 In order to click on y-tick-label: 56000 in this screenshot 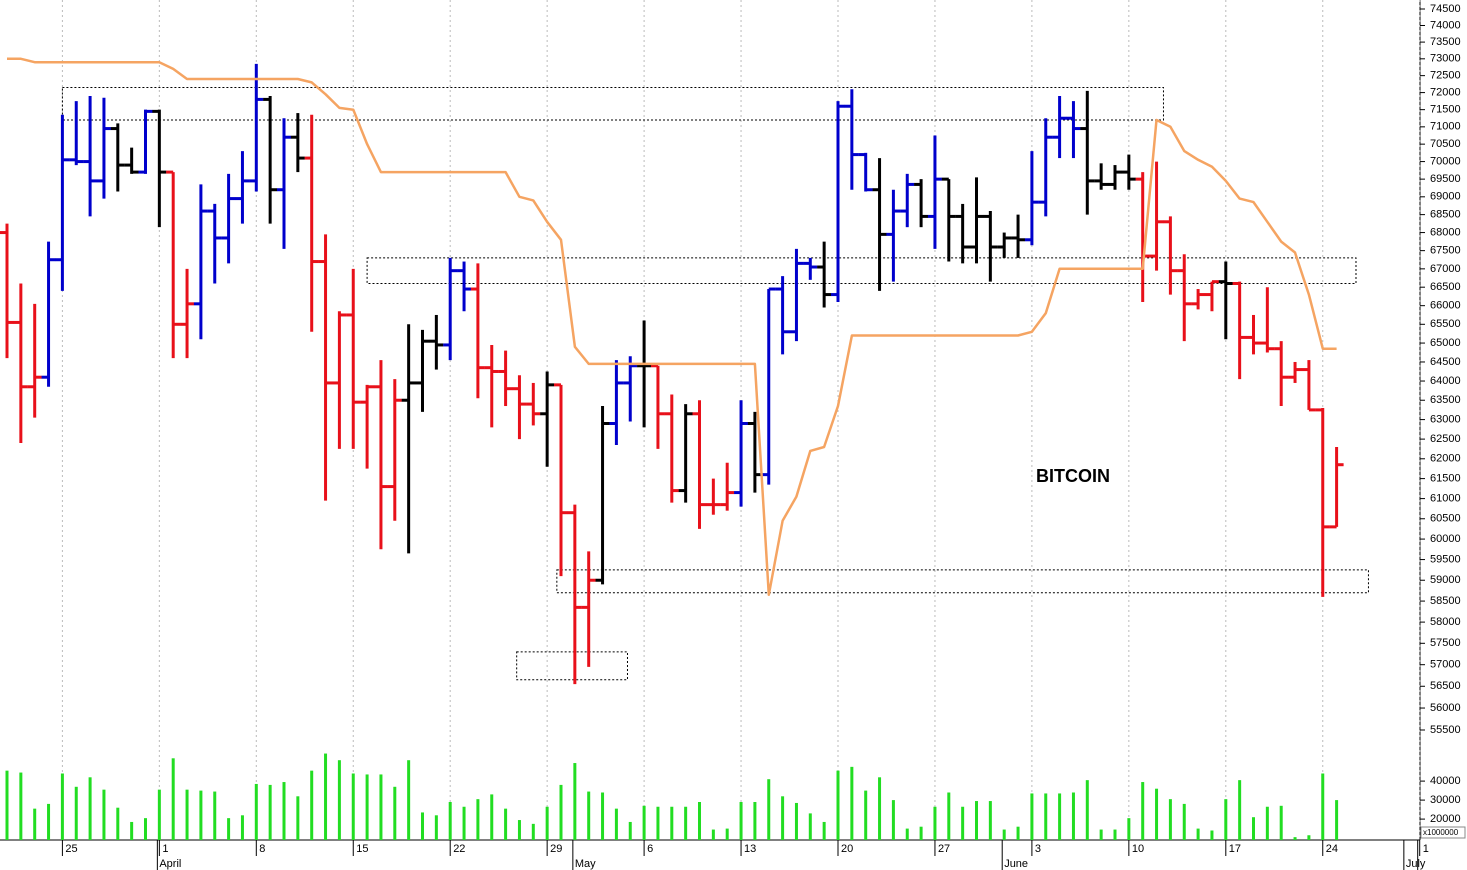, I will do `click(1445, 708)`.